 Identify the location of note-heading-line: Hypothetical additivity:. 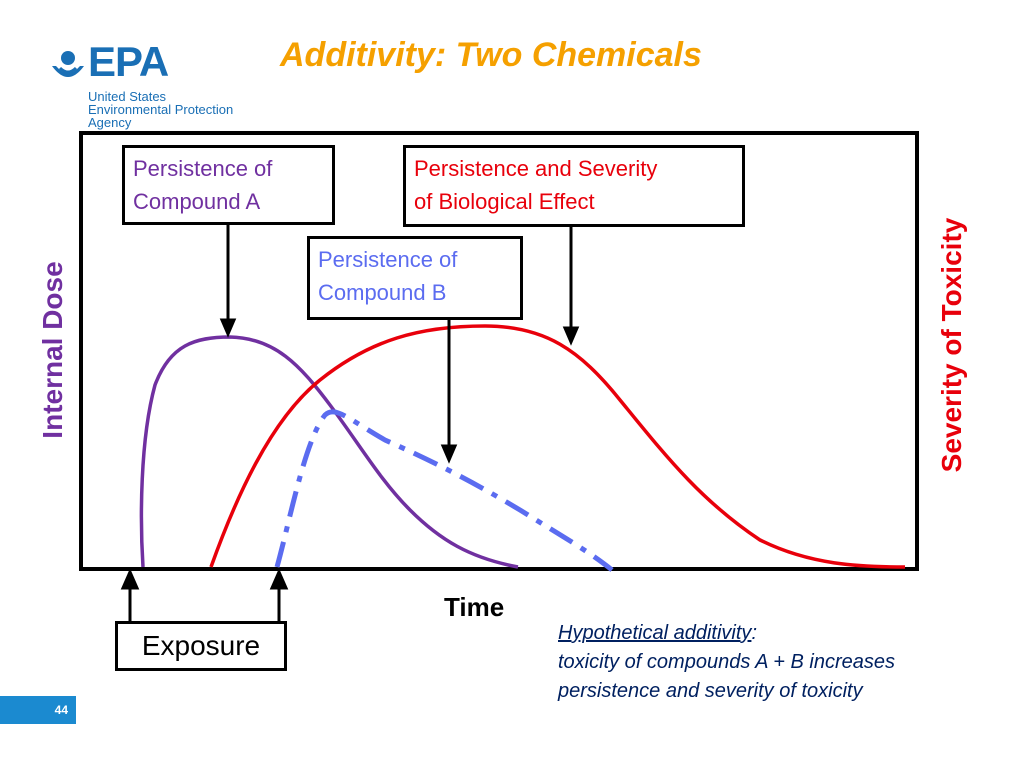
(726, 633).